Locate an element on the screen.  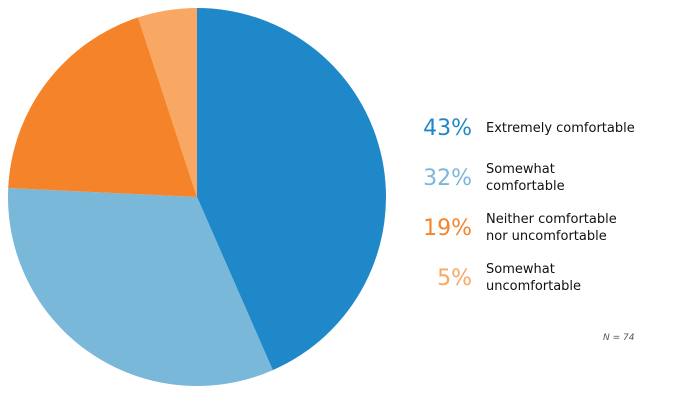
legend-value: 32% is located at coordinates (447, 178).